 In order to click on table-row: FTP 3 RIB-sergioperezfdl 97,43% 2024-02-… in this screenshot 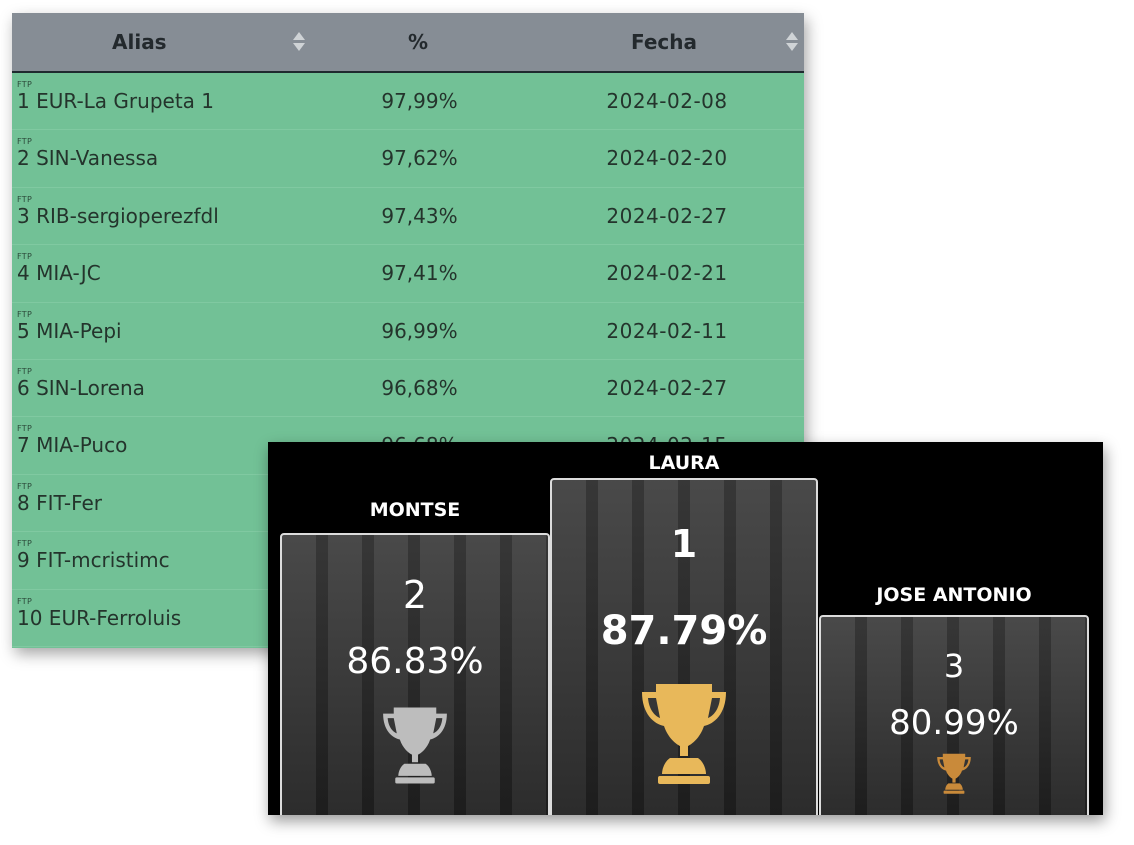, I will do `click(408, 217)`.